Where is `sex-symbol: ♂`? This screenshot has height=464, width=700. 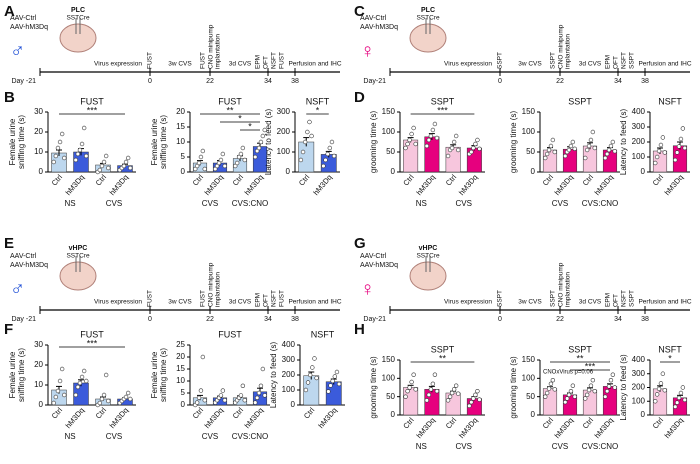 sex-symbol: ♂ is located at coordinates (17, 51).